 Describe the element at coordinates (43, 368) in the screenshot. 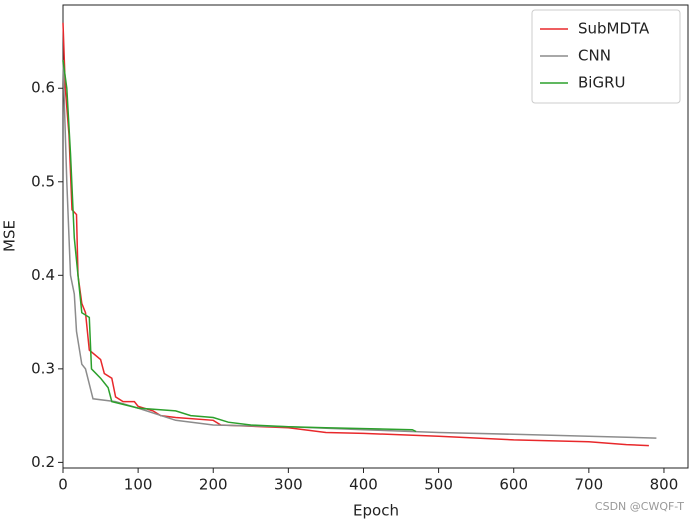

I see `y-tick-label: 0.3` at that location.